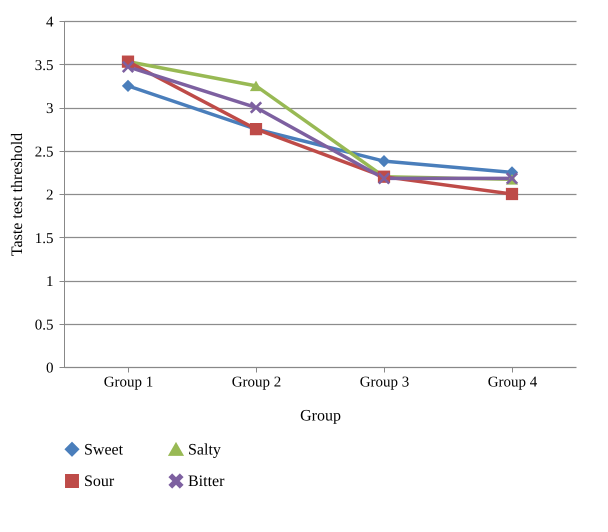 This screenshot has width=608, height=532. I want to click on legend-label: Salty, so click(204, 450).